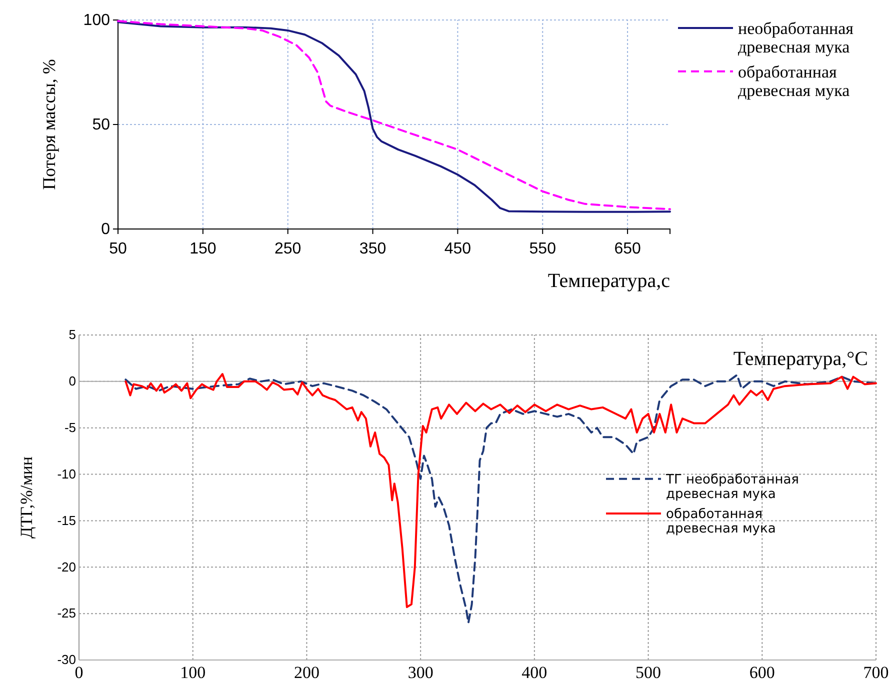  Describe the element at coordinates (796, 37) in the screenshot. I see `legend-label: необработанная древесная мука` at that location.